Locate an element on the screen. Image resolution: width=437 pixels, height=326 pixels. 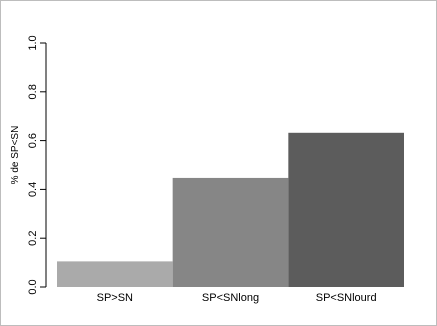
y-tick-label: 1.0 is located at coordinates (33, 42).